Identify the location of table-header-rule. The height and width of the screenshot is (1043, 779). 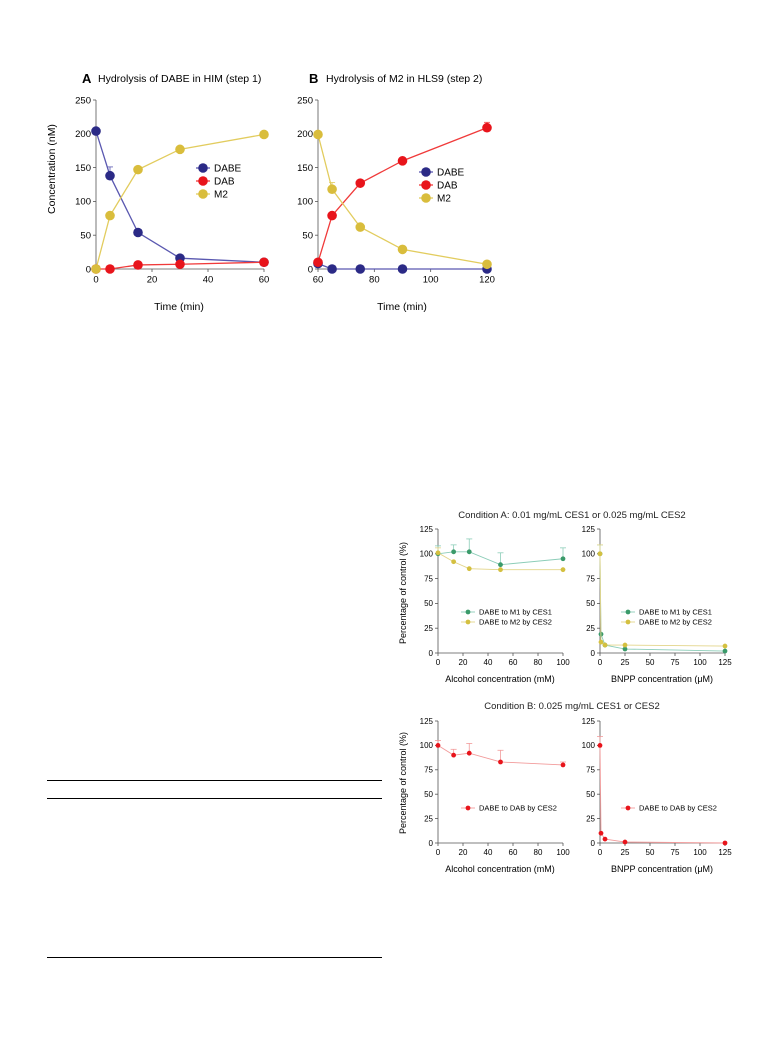
(214, 798).